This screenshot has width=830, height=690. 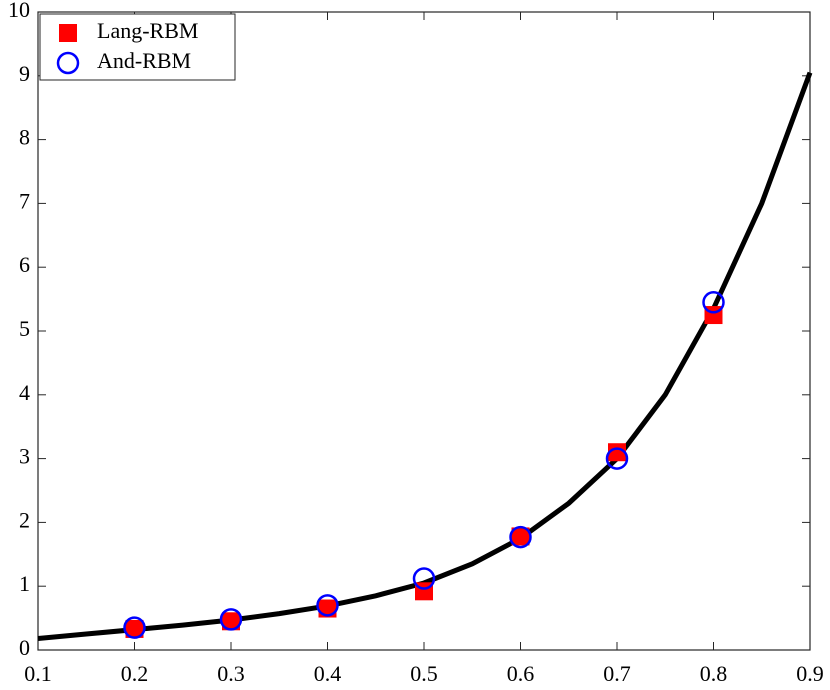 What do you see at coordinates (714, 673) in the screenshot?
I see `x-tick-label: 0.8` at bounding box center [714, 673].